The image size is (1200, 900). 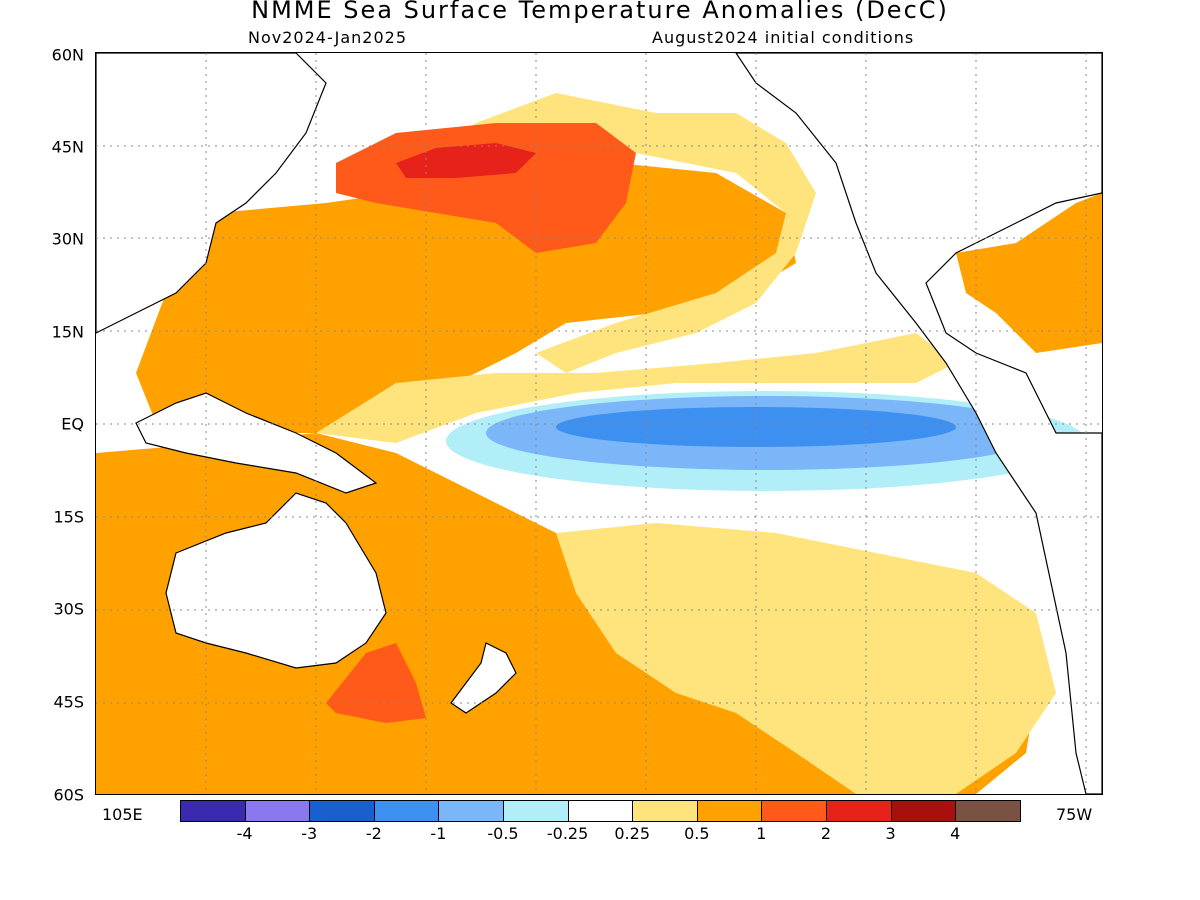 What do you see at coordinates (276, 580) in the screenshot?
I see `land-australia` at bounding box center [276, 580].